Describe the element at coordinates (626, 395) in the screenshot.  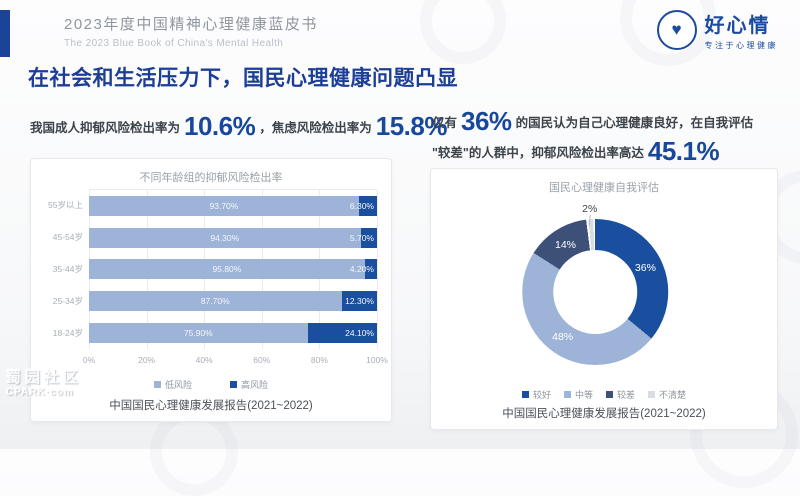
I see `legend-label: 较差` at that location.